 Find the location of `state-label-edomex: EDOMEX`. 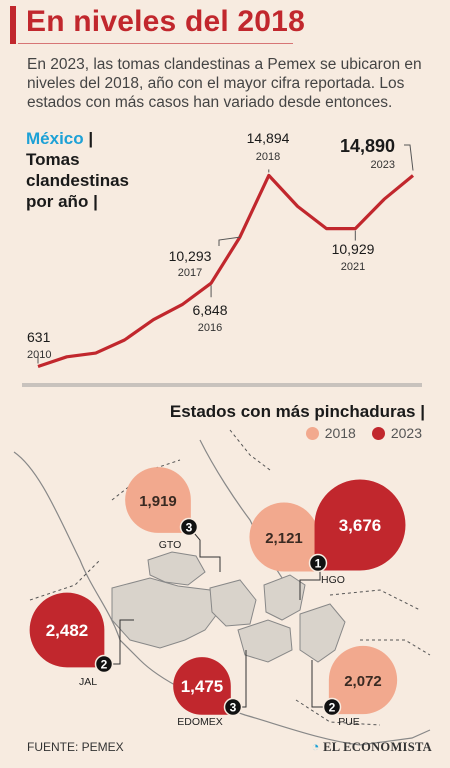

state-label-edomex: EDOMEX is located at coordinates (200, 722).